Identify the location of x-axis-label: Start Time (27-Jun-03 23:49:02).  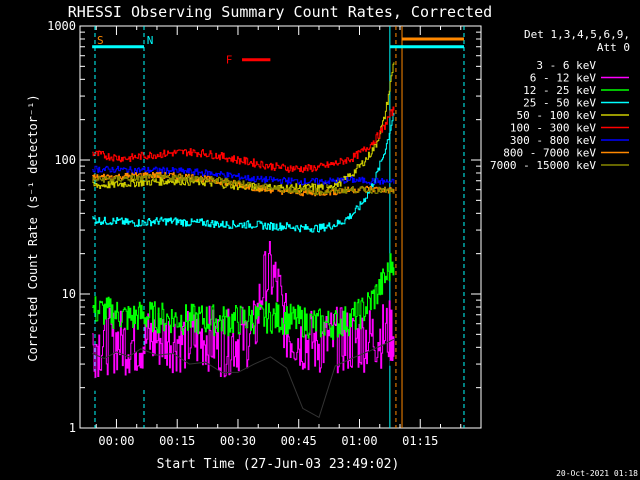
(278, 464).